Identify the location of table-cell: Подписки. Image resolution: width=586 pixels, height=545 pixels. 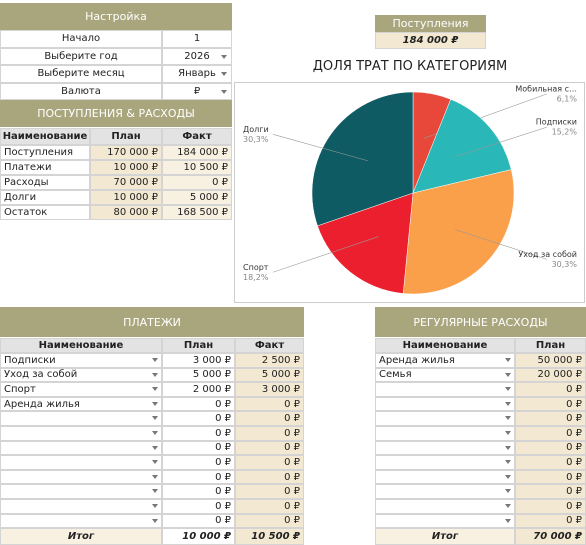
(81, 360).